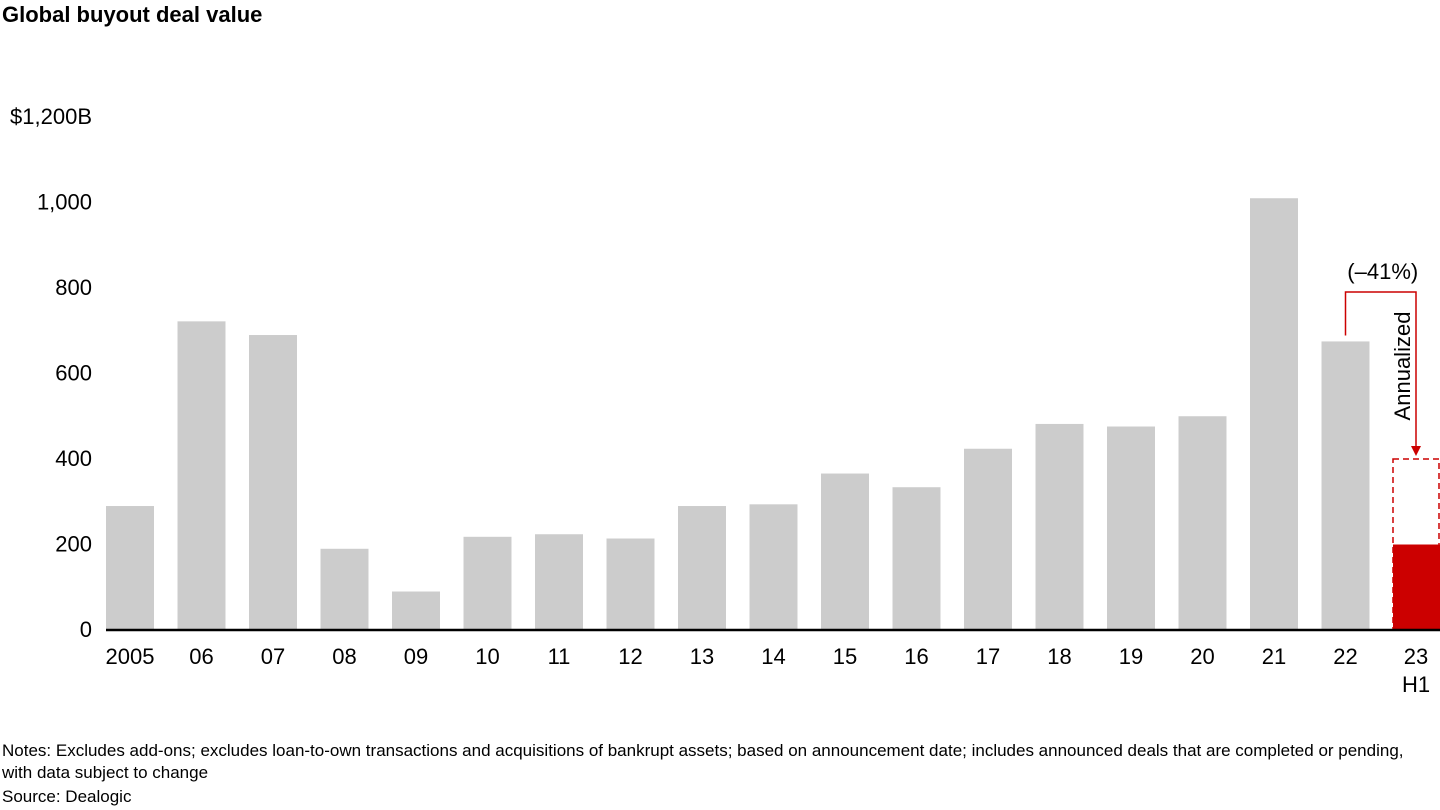 The height and width of the screenshot is (810, 1440). Describe the element at coordinates (416, 656) in the screenshot. I see `x-tick-label: 09` at that location.